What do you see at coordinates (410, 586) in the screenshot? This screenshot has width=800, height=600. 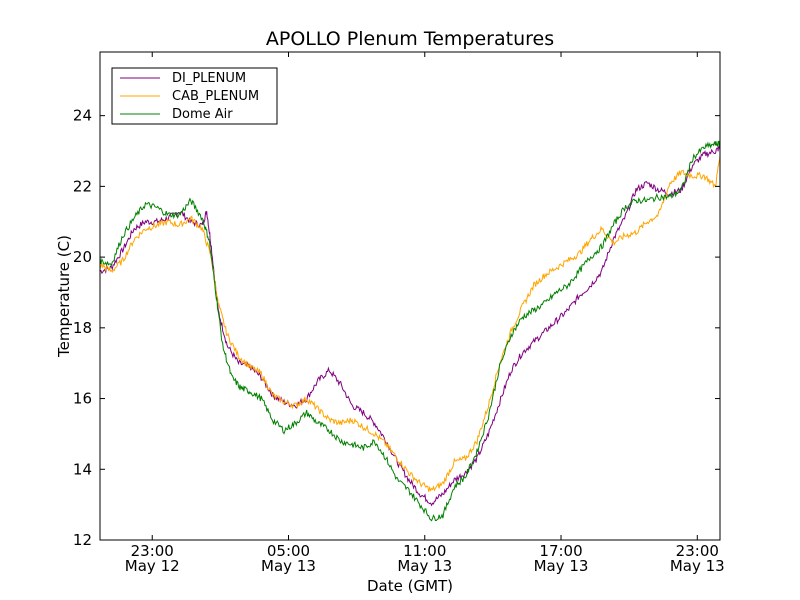 I see `x-axis-label: Date (GMT)` at bounding box center [410, 586].